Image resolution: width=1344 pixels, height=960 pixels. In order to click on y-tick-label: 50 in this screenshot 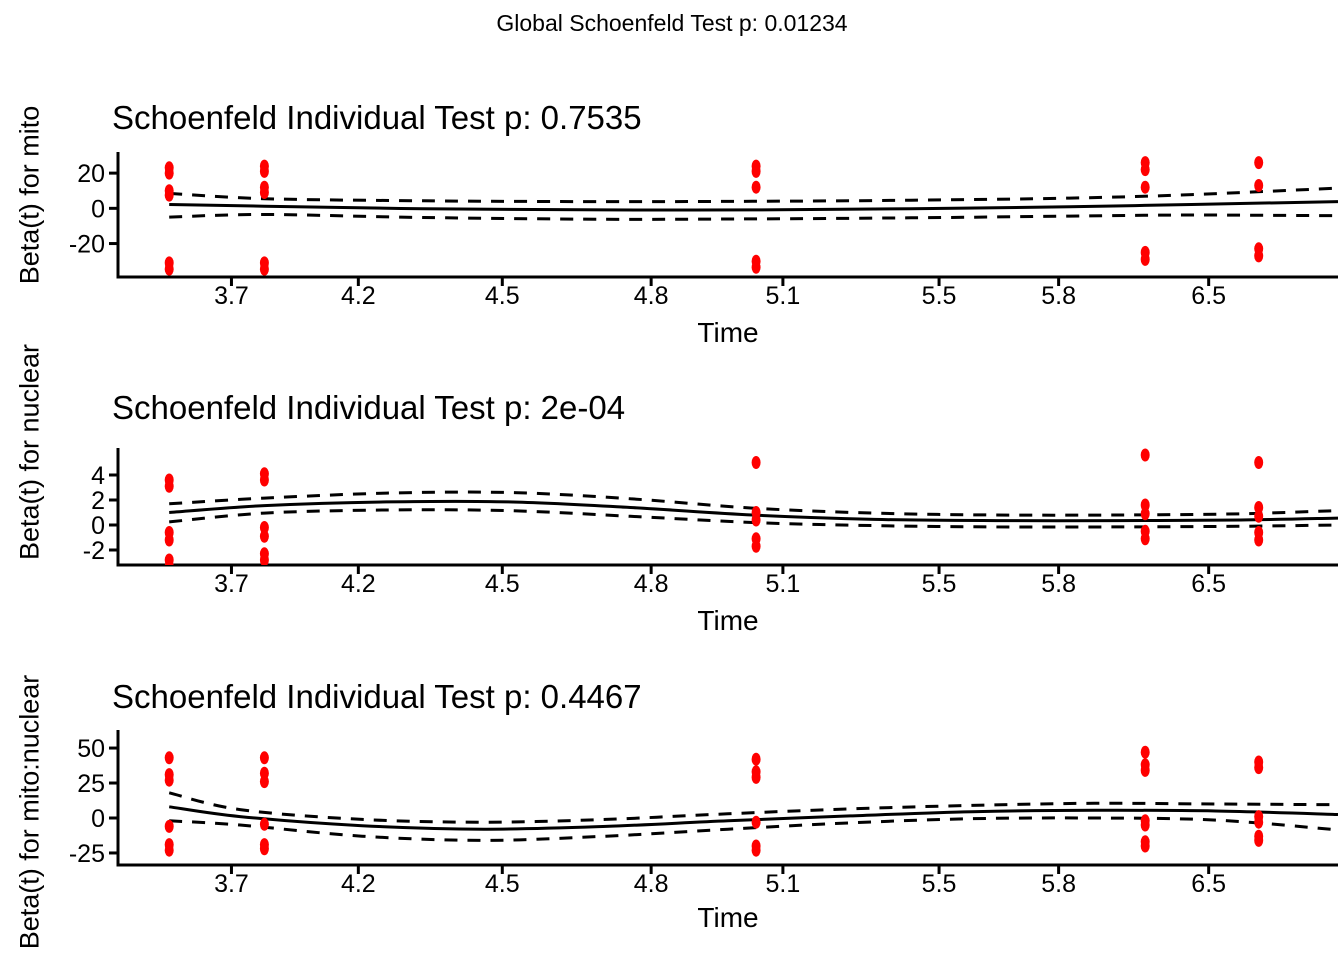, I will do `click(91, 749)`.